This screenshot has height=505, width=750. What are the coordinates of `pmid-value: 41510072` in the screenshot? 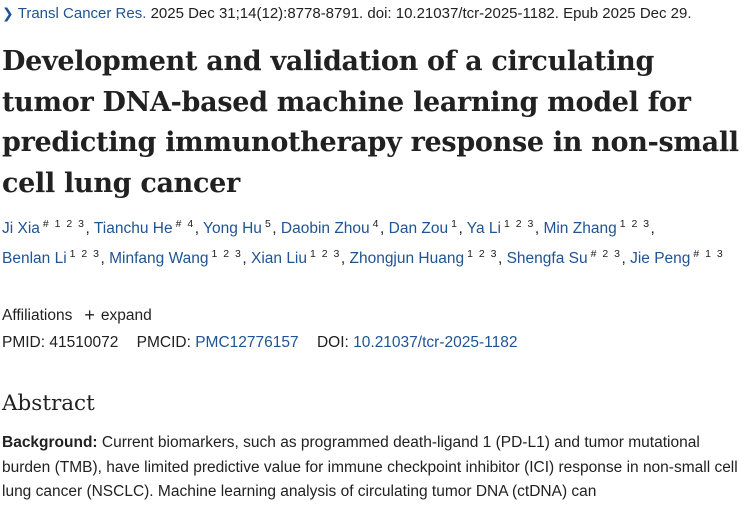 It's located at (84, 342).